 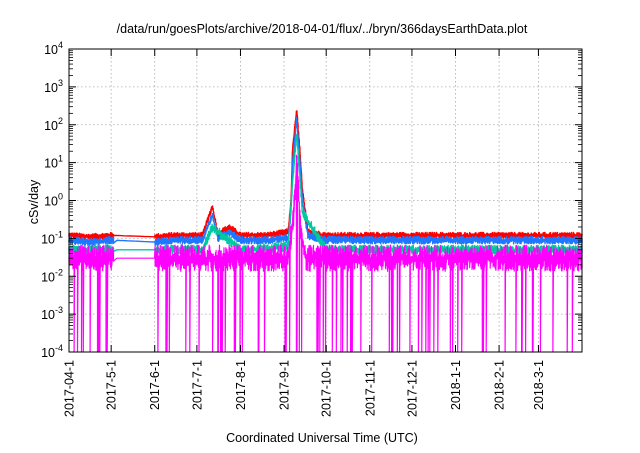 What do you see at coordinates (70, 388) in the screenshot?
I see `x-tick-label: 2017-04-1` at bounding box center [70, 388].